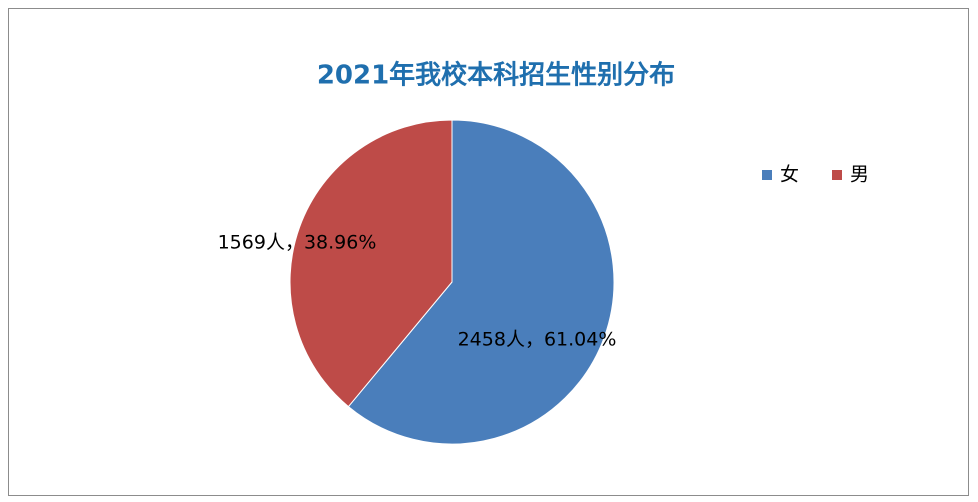  Describe the element at coordinates (789, 175) in the screenshot. I see `legend-label: 女` at that location.